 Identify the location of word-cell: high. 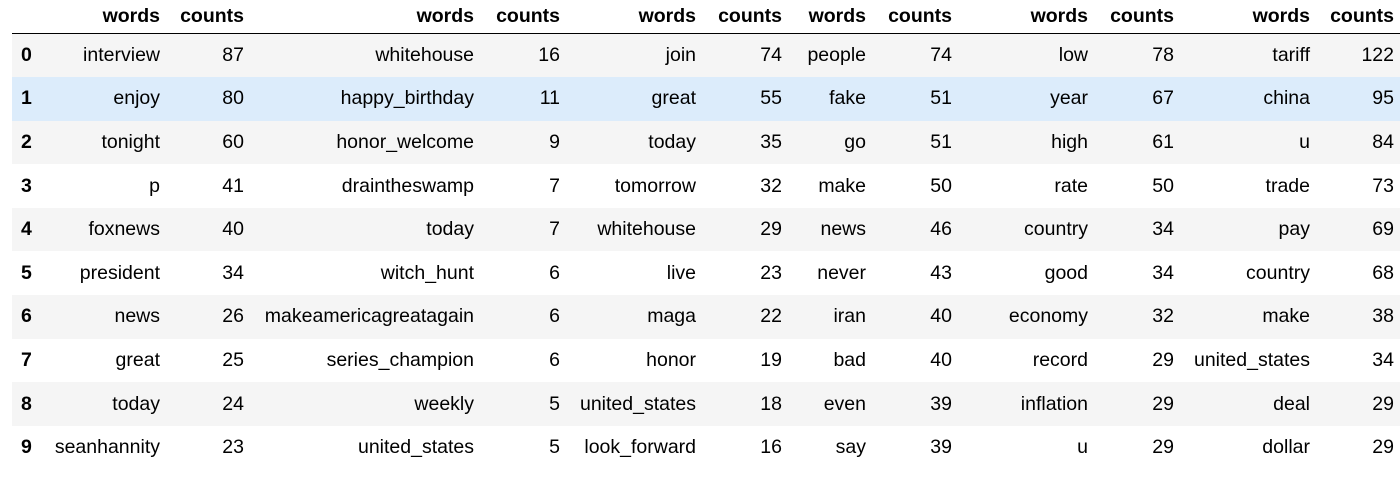
(1069, 141).